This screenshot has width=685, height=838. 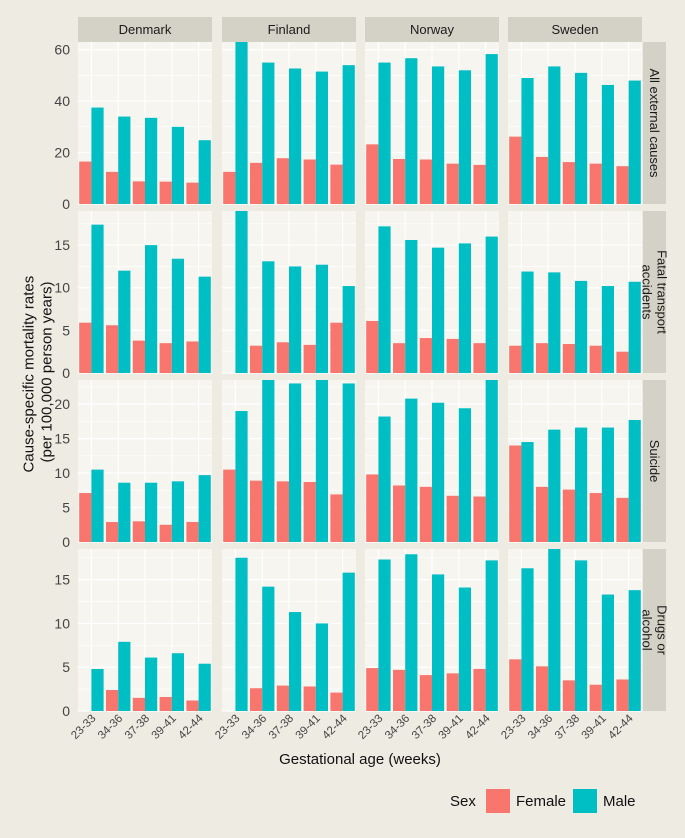 What do you see at coordinates (62, 288) in the screenshot?
I see `y-tick-label: 10` at bounding box center [62, 288].